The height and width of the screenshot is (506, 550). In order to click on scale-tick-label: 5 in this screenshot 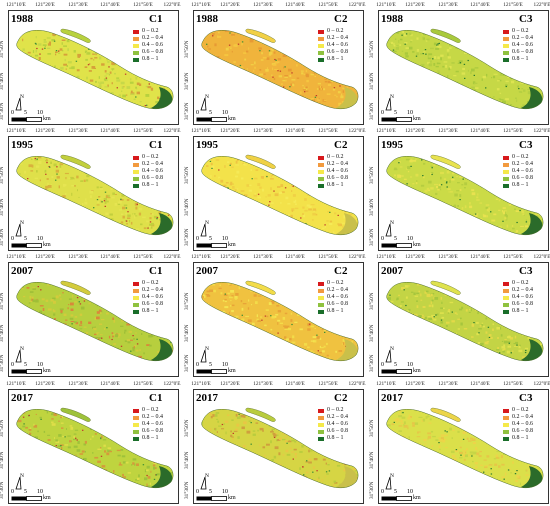, I will do `click(395, 239)`.